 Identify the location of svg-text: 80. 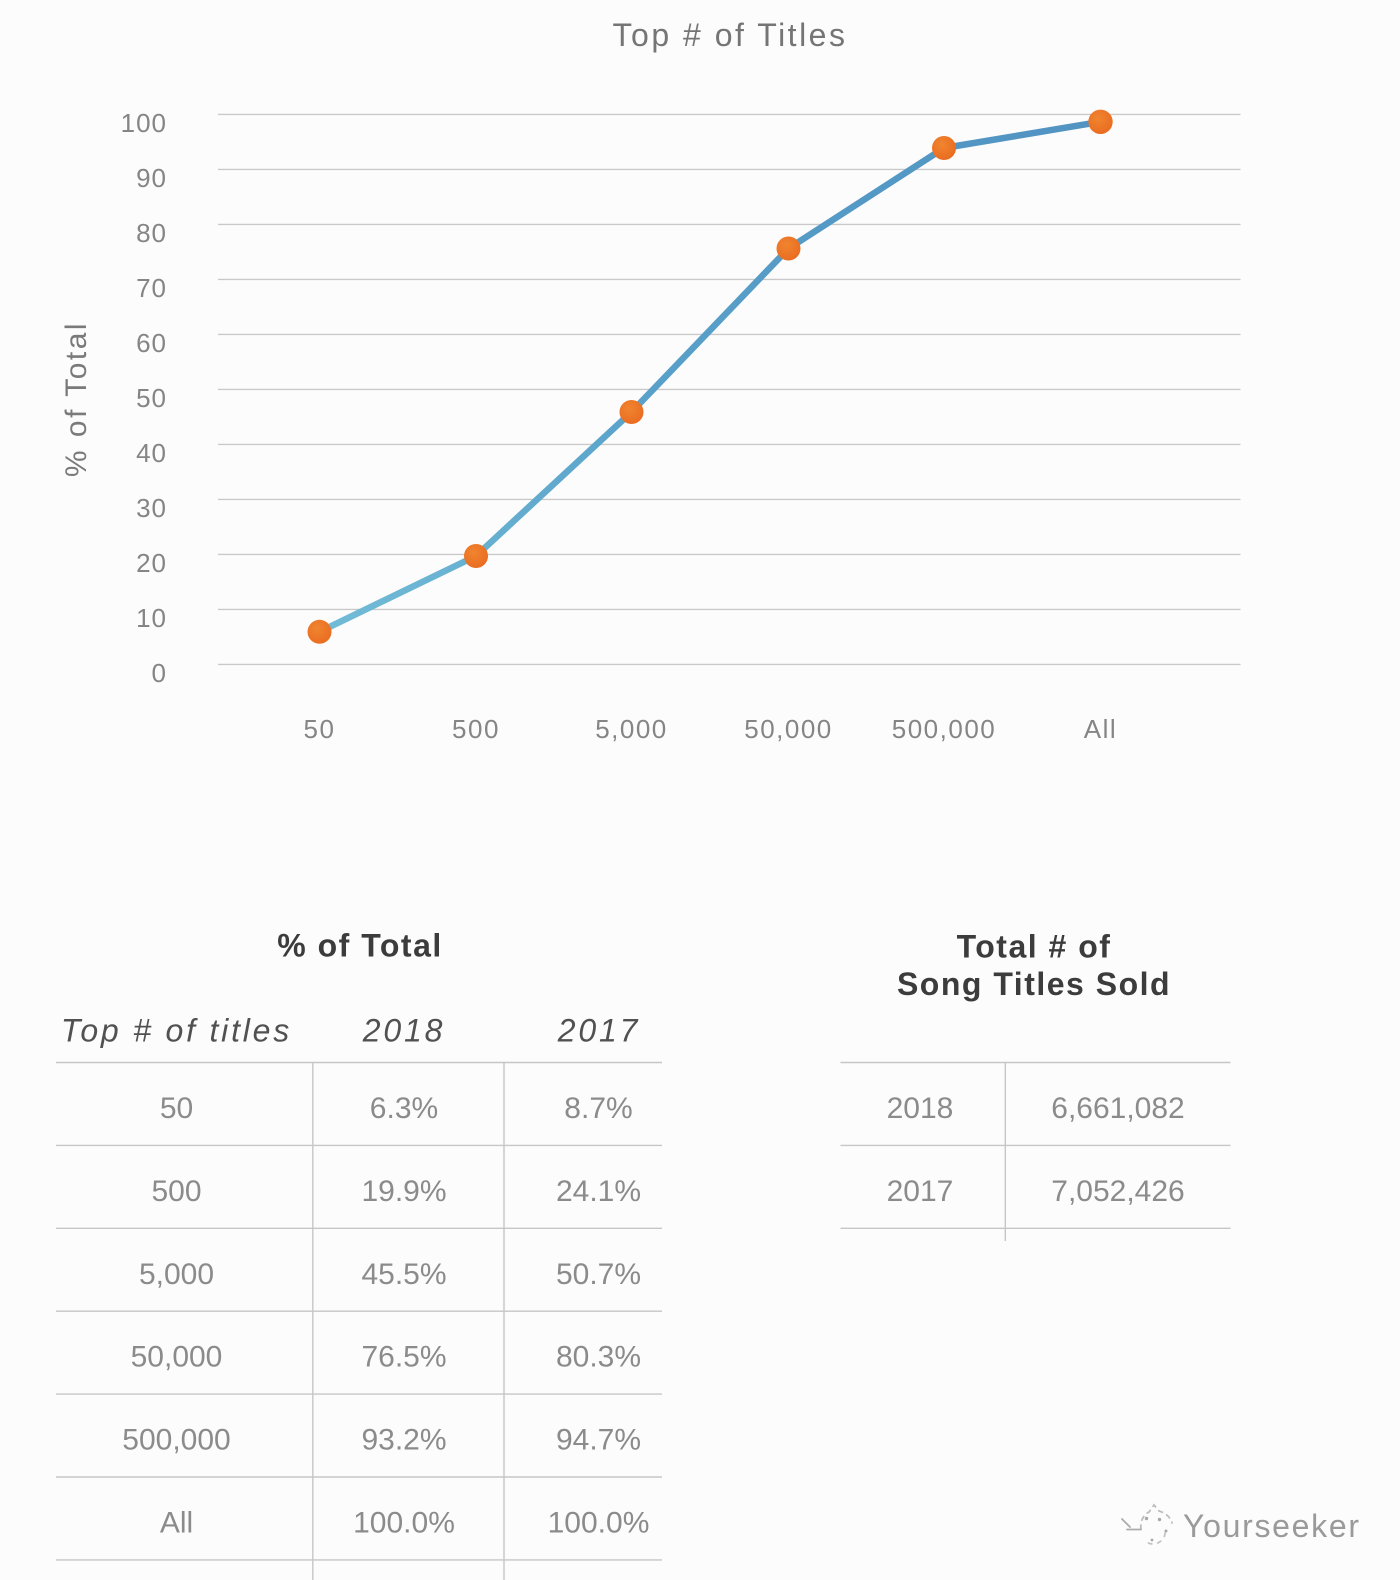
(151, 233).